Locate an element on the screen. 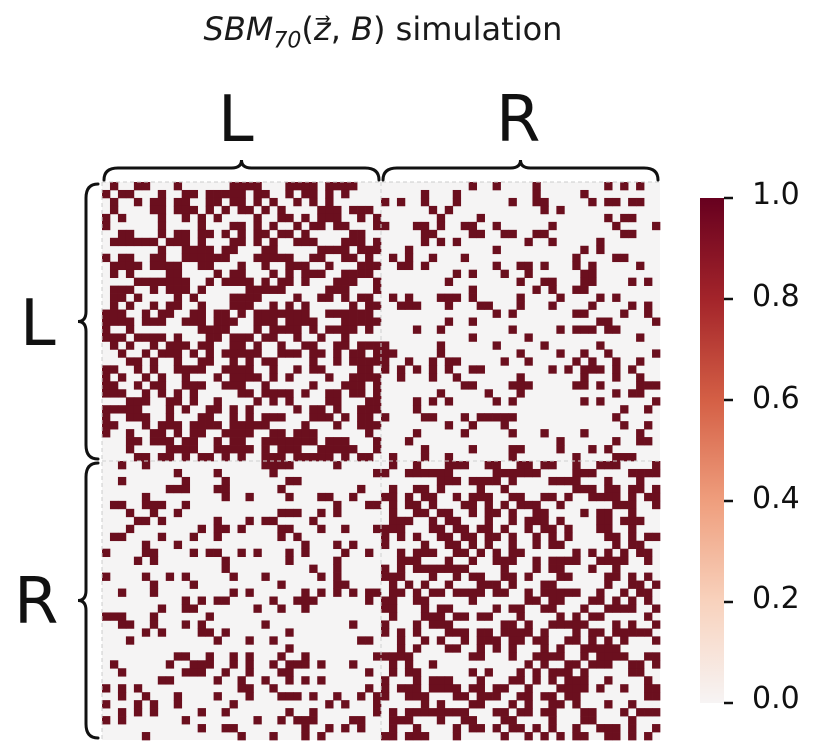  colorbar-tick-label: 0.8 is located at coordinates (776, 296).